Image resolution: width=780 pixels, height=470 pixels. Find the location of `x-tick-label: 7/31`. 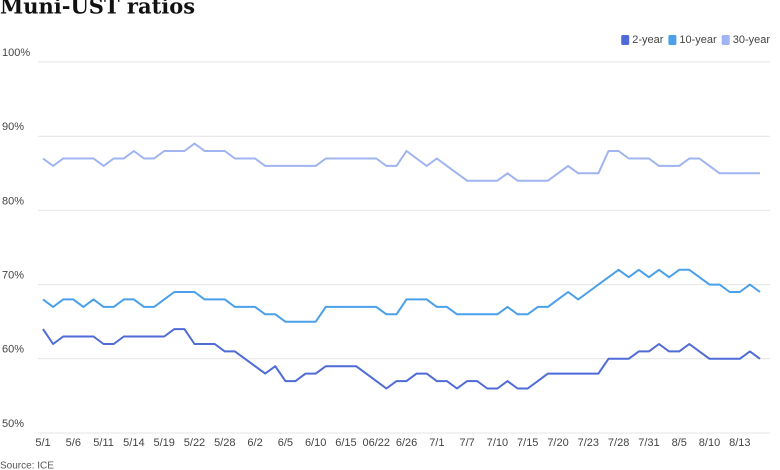

x-tick-label: 7/31 is located at coordinates (648, 443).